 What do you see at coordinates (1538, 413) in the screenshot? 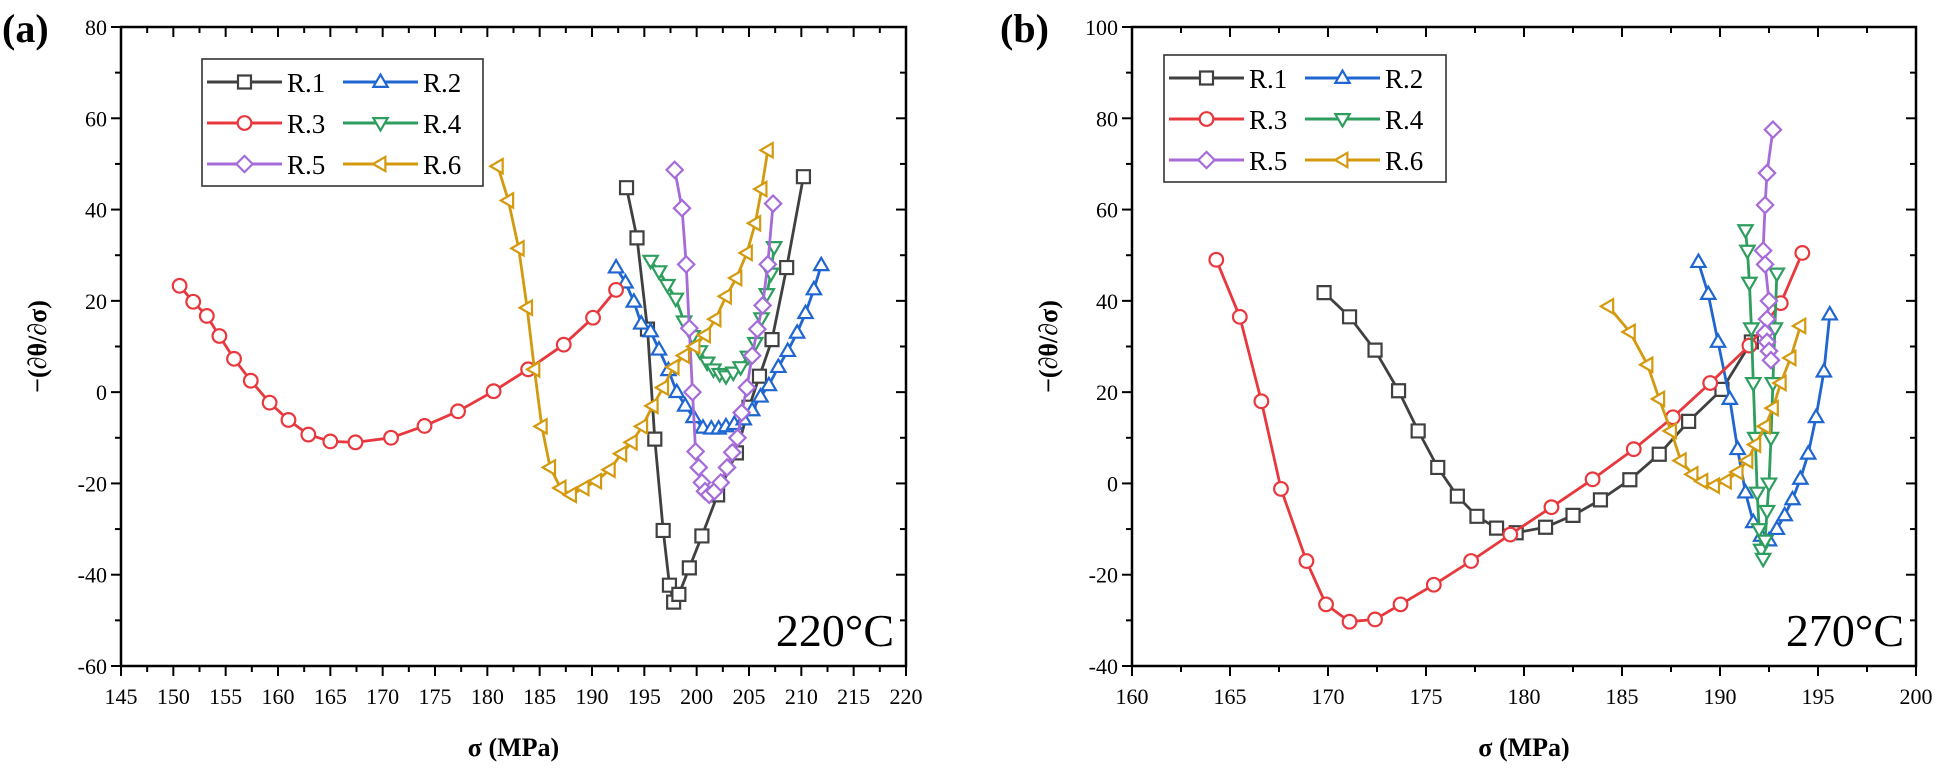
I see `series-line-R1` at bounding box center [1538, 413].